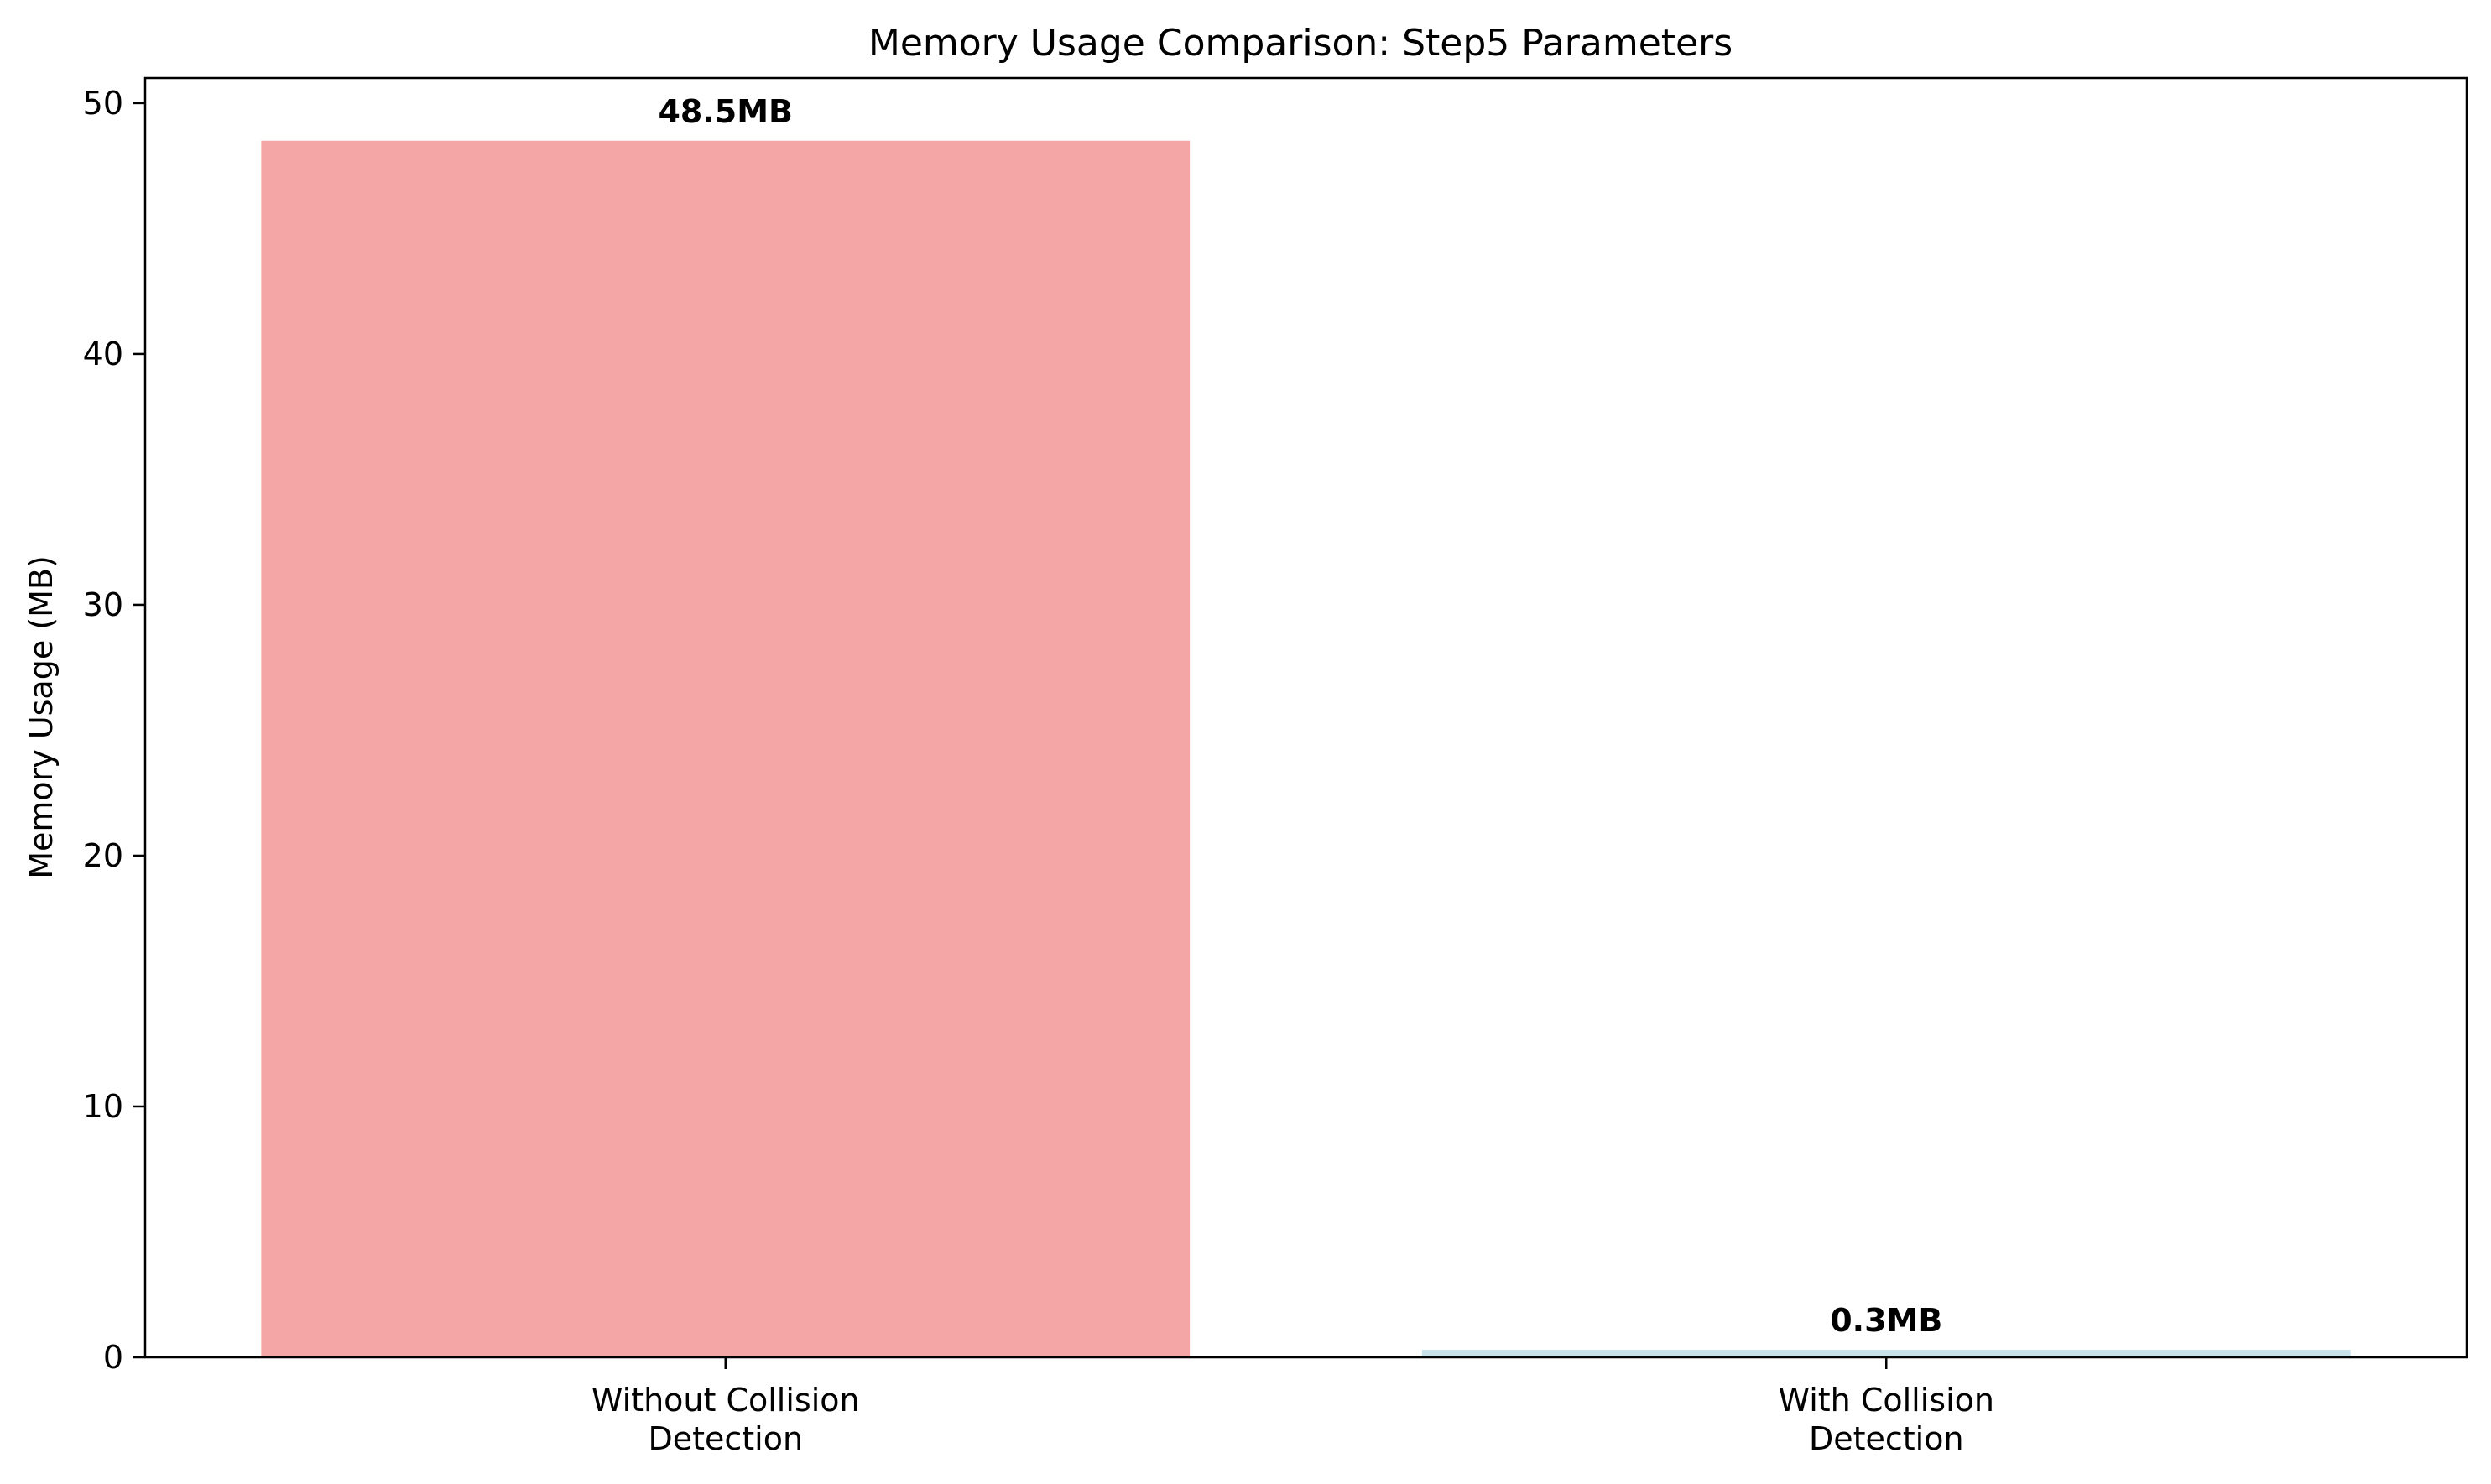  I want to click on y-tick-label-0: 0, so click(113, 1357).